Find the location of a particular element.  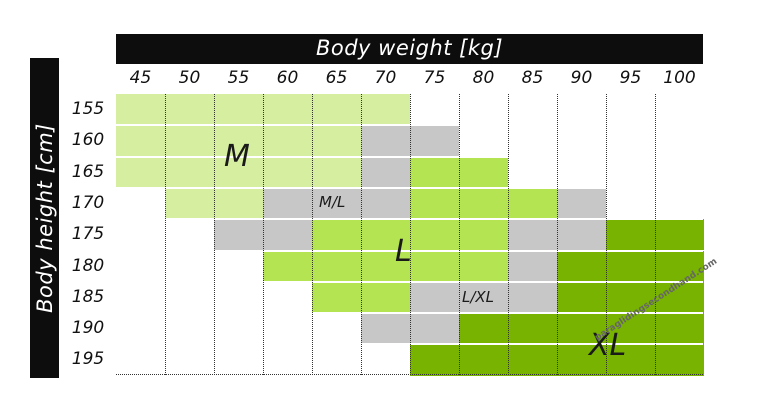

weight-col-header: 75 is located at coordinates (434, 78).